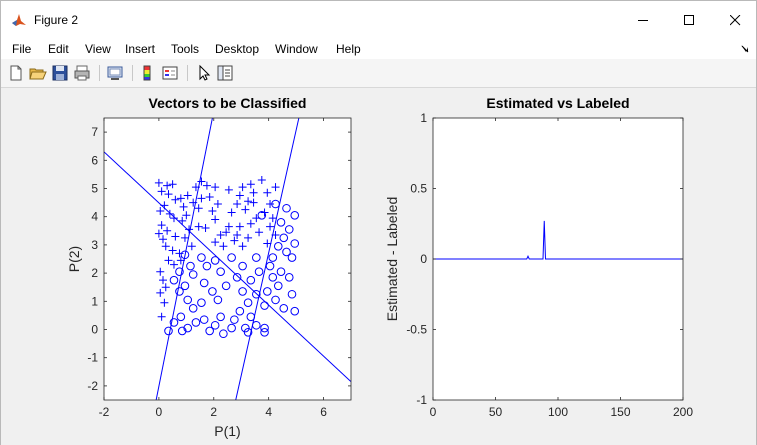 The width and height of the screenshot is (757, 445). What do you see at coordinates (16, 73) in the screenshot?
I see `new-figure-icon` at bounding box center [16, 73].